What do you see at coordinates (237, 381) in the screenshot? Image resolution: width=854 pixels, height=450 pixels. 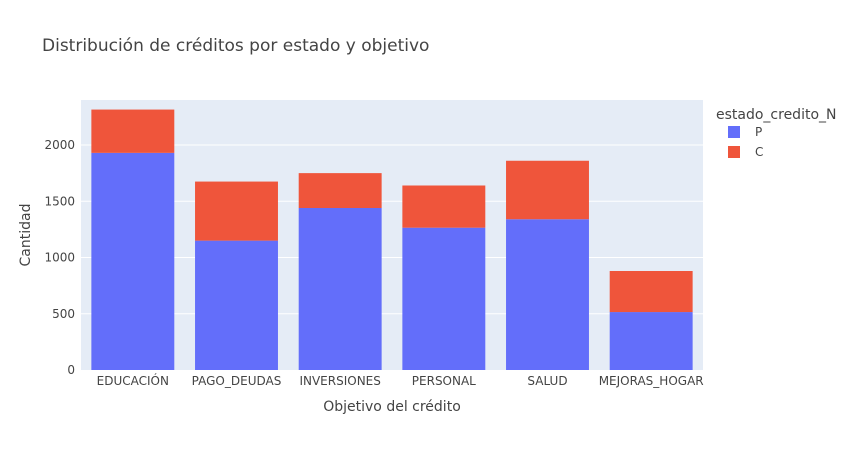 I see `x-tick-label: PAGO_DEUDAS` at bounding box center [237, 381].